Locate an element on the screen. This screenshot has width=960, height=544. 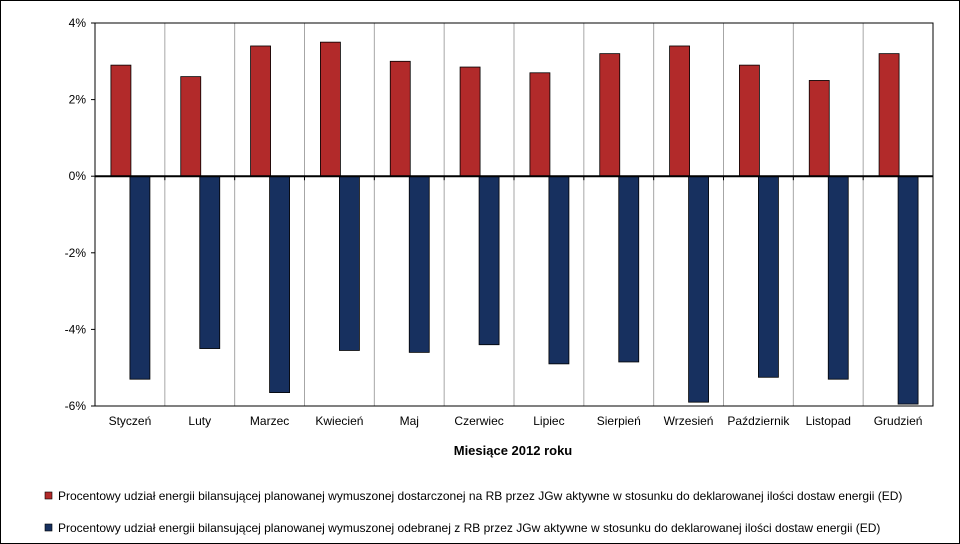
bar-series-1-październik is located at coordinates (749, 120).